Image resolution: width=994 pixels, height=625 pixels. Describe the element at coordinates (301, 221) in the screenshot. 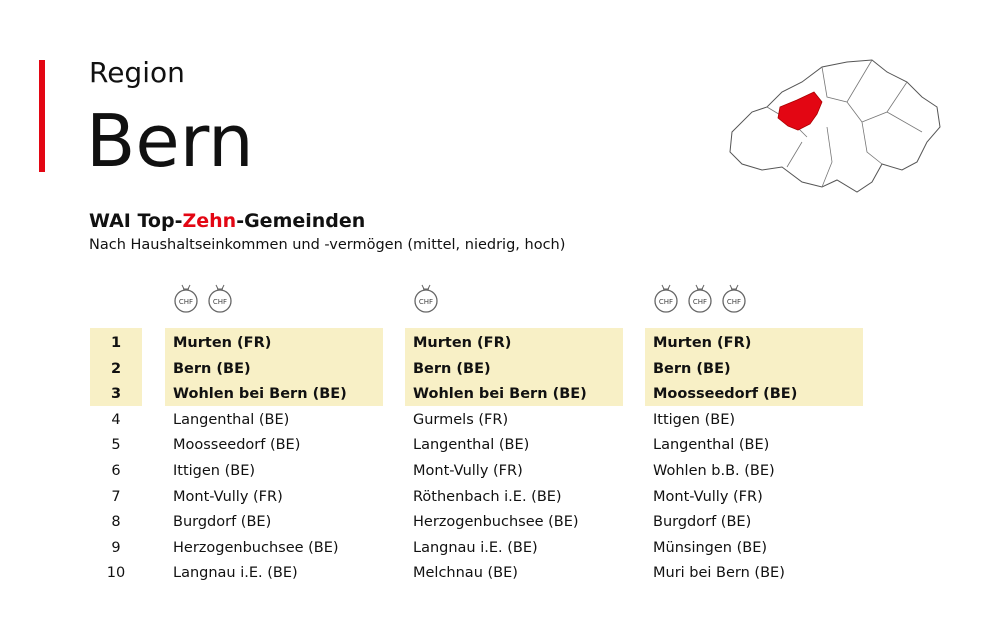

I see `title-part: -Gemeinden` at that location.